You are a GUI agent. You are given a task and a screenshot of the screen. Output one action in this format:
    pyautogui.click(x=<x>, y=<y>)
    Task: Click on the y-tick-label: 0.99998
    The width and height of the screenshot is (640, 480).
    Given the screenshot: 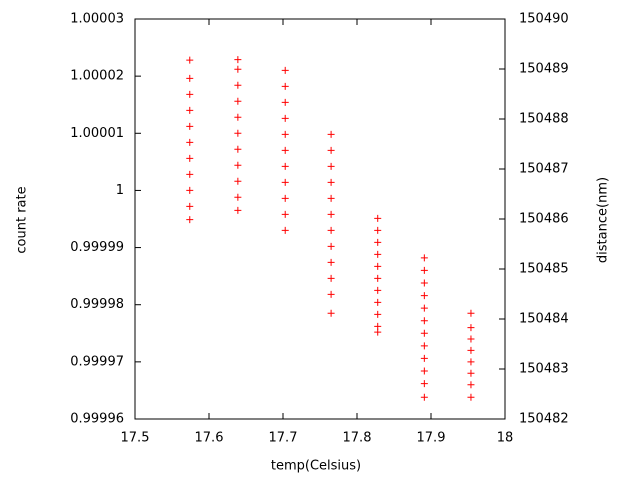 What is the action you would take?
    pyautogui.click(x=97, y=304)
    